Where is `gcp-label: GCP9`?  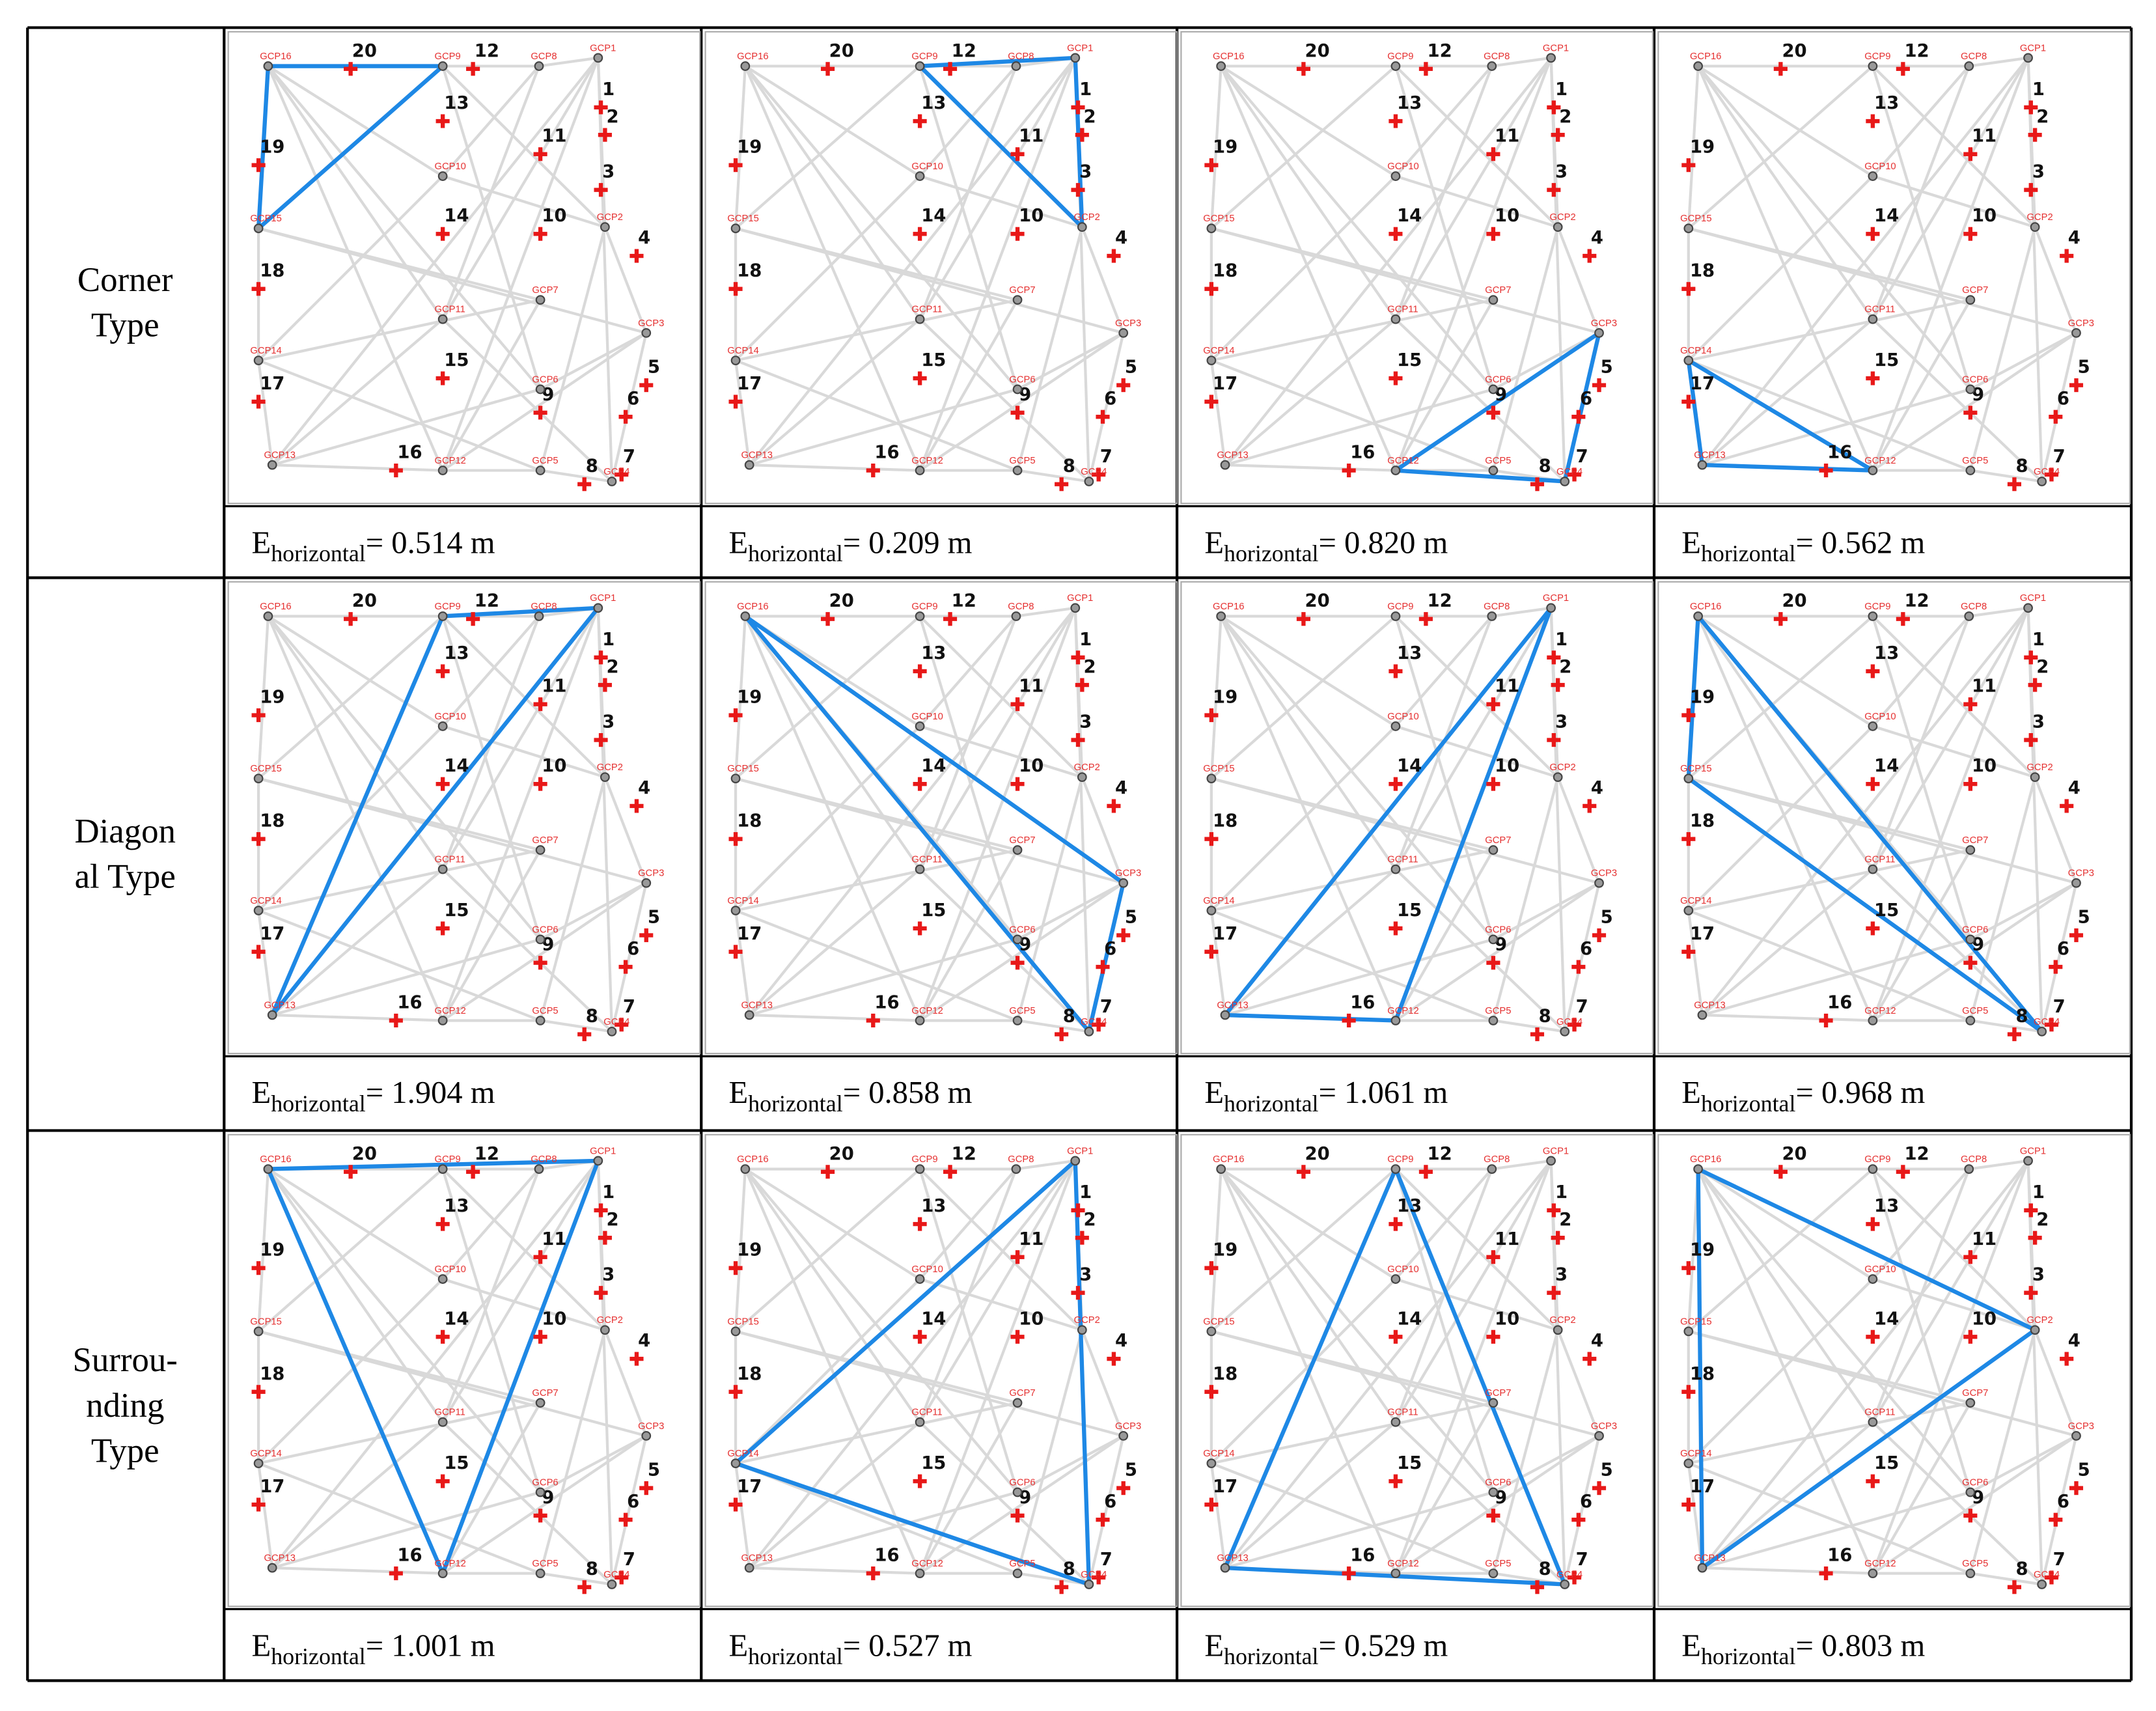 gcp-label: GCP9 is located at coordinates (924, 1159).